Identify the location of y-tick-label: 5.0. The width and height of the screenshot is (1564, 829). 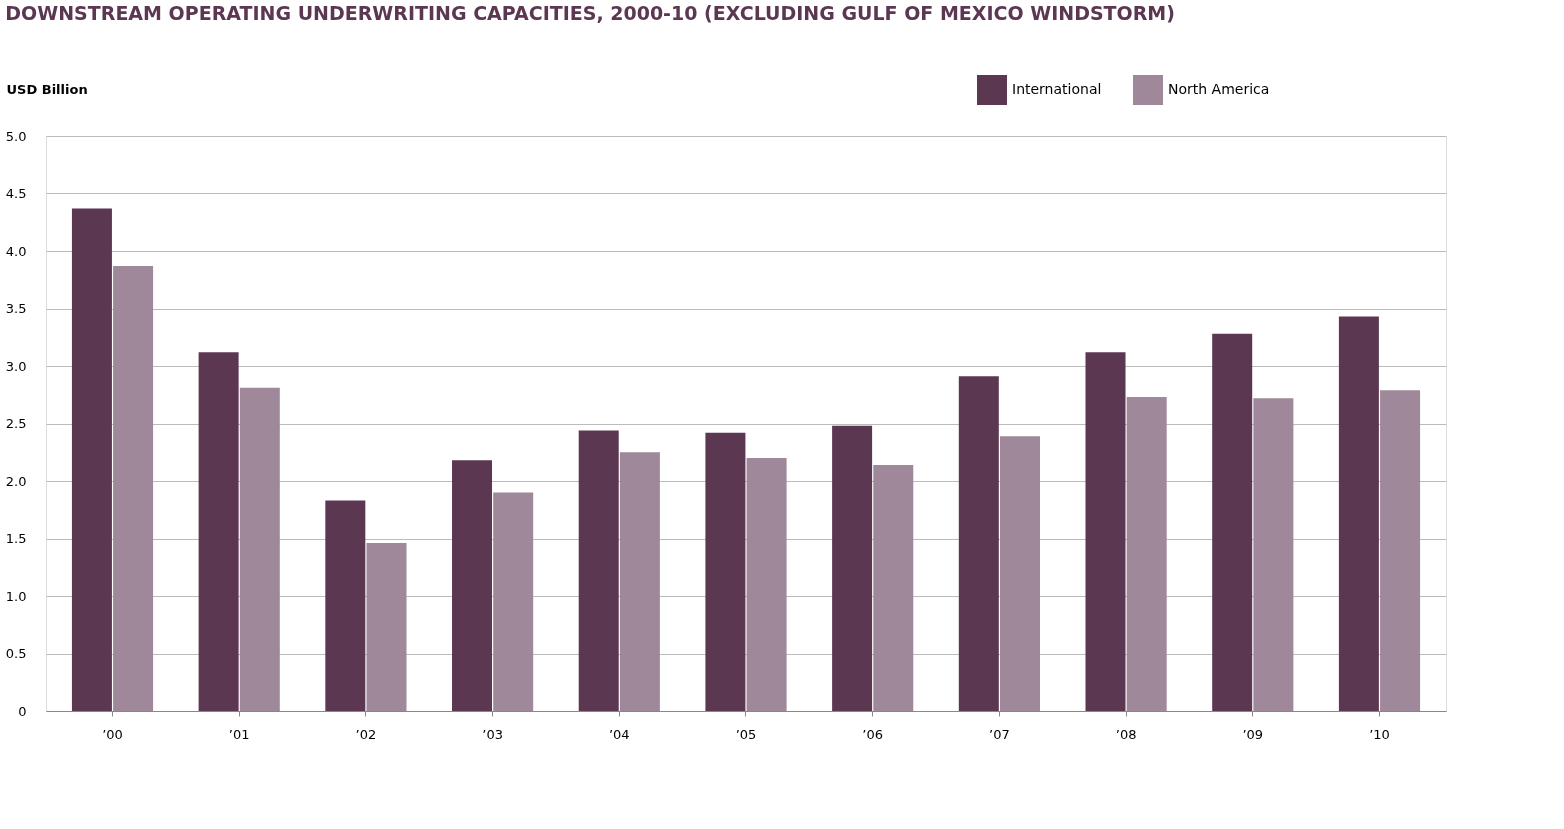
(16, 136).